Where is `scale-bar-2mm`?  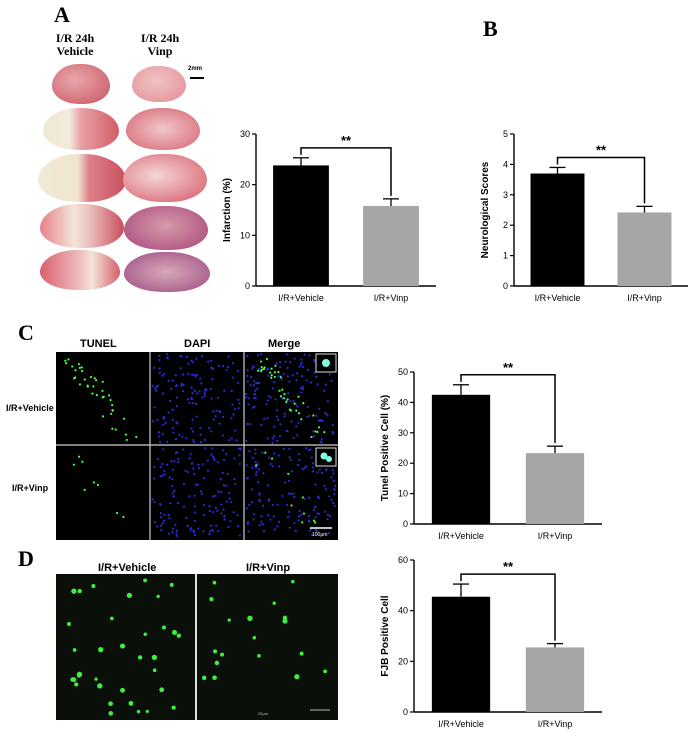
scale-bar-2mm is located at coordinates (197, 78).